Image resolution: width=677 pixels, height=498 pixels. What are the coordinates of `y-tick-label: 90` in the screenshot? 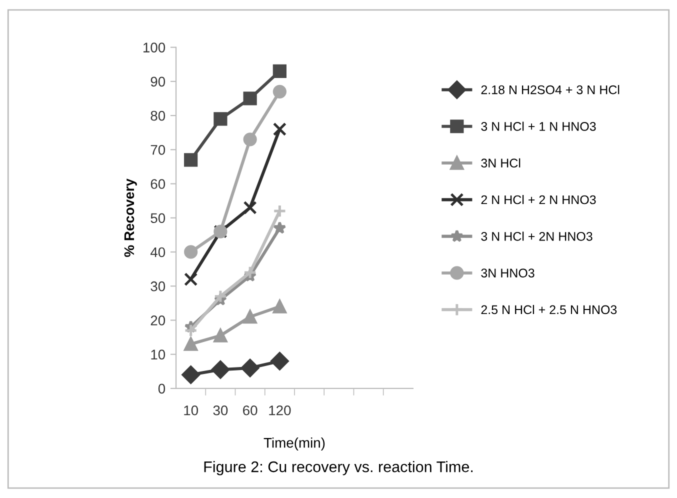 It's located at (158, 81).